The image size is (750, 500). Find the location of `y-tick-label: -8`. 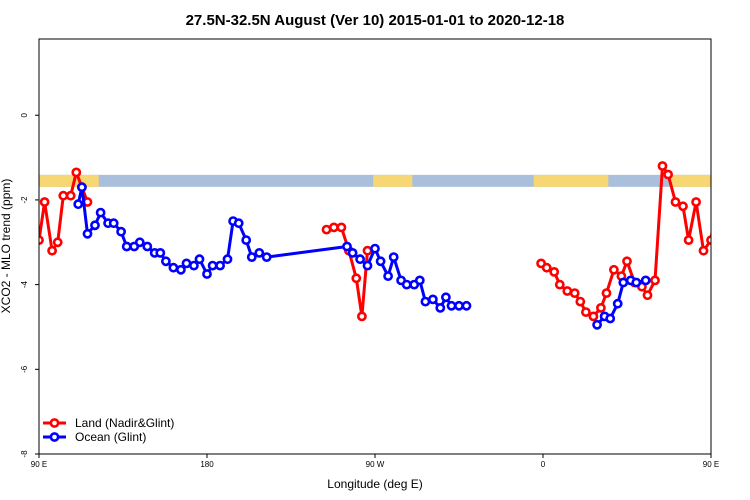

y-tick-label: -8 is located at coordinates (24, 454).